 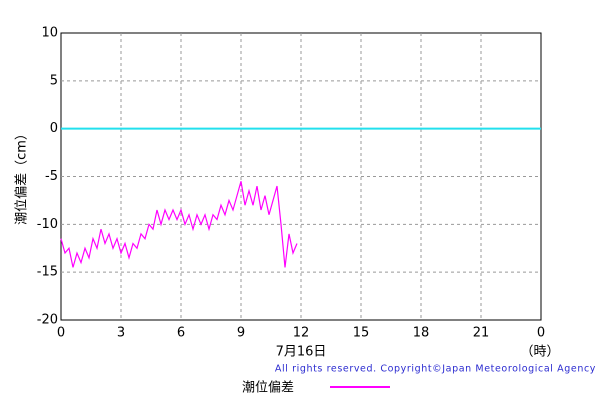 What do you see at coordinates (54, 128) in the screenshot?
I see `y-tick-label: 0` at bounding box center [54, 128].